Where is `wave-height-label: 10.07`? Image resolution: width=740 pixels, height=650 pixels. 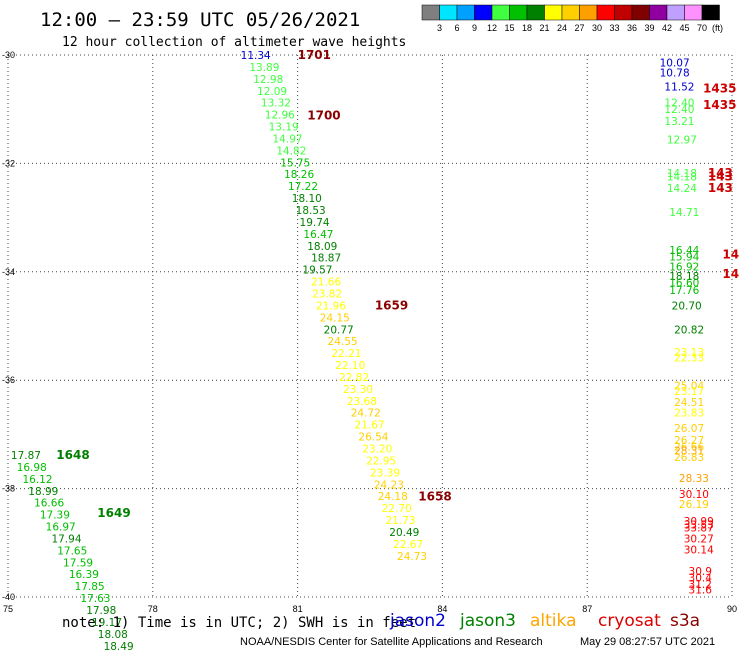
wave-height-label: 10.07 is located at coordinates (675, 64).